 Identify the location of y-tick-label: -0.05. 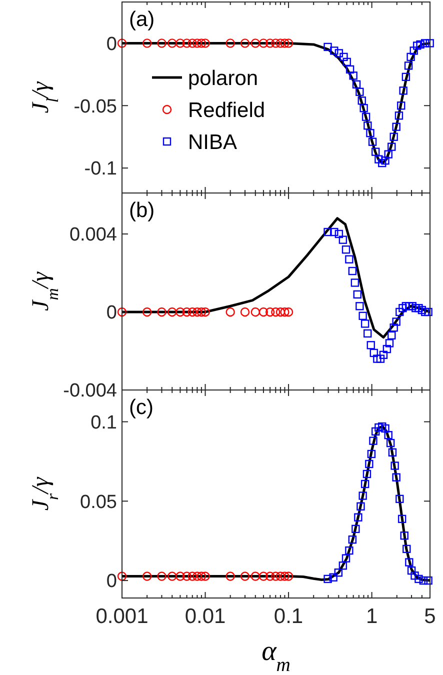
(95, 107).